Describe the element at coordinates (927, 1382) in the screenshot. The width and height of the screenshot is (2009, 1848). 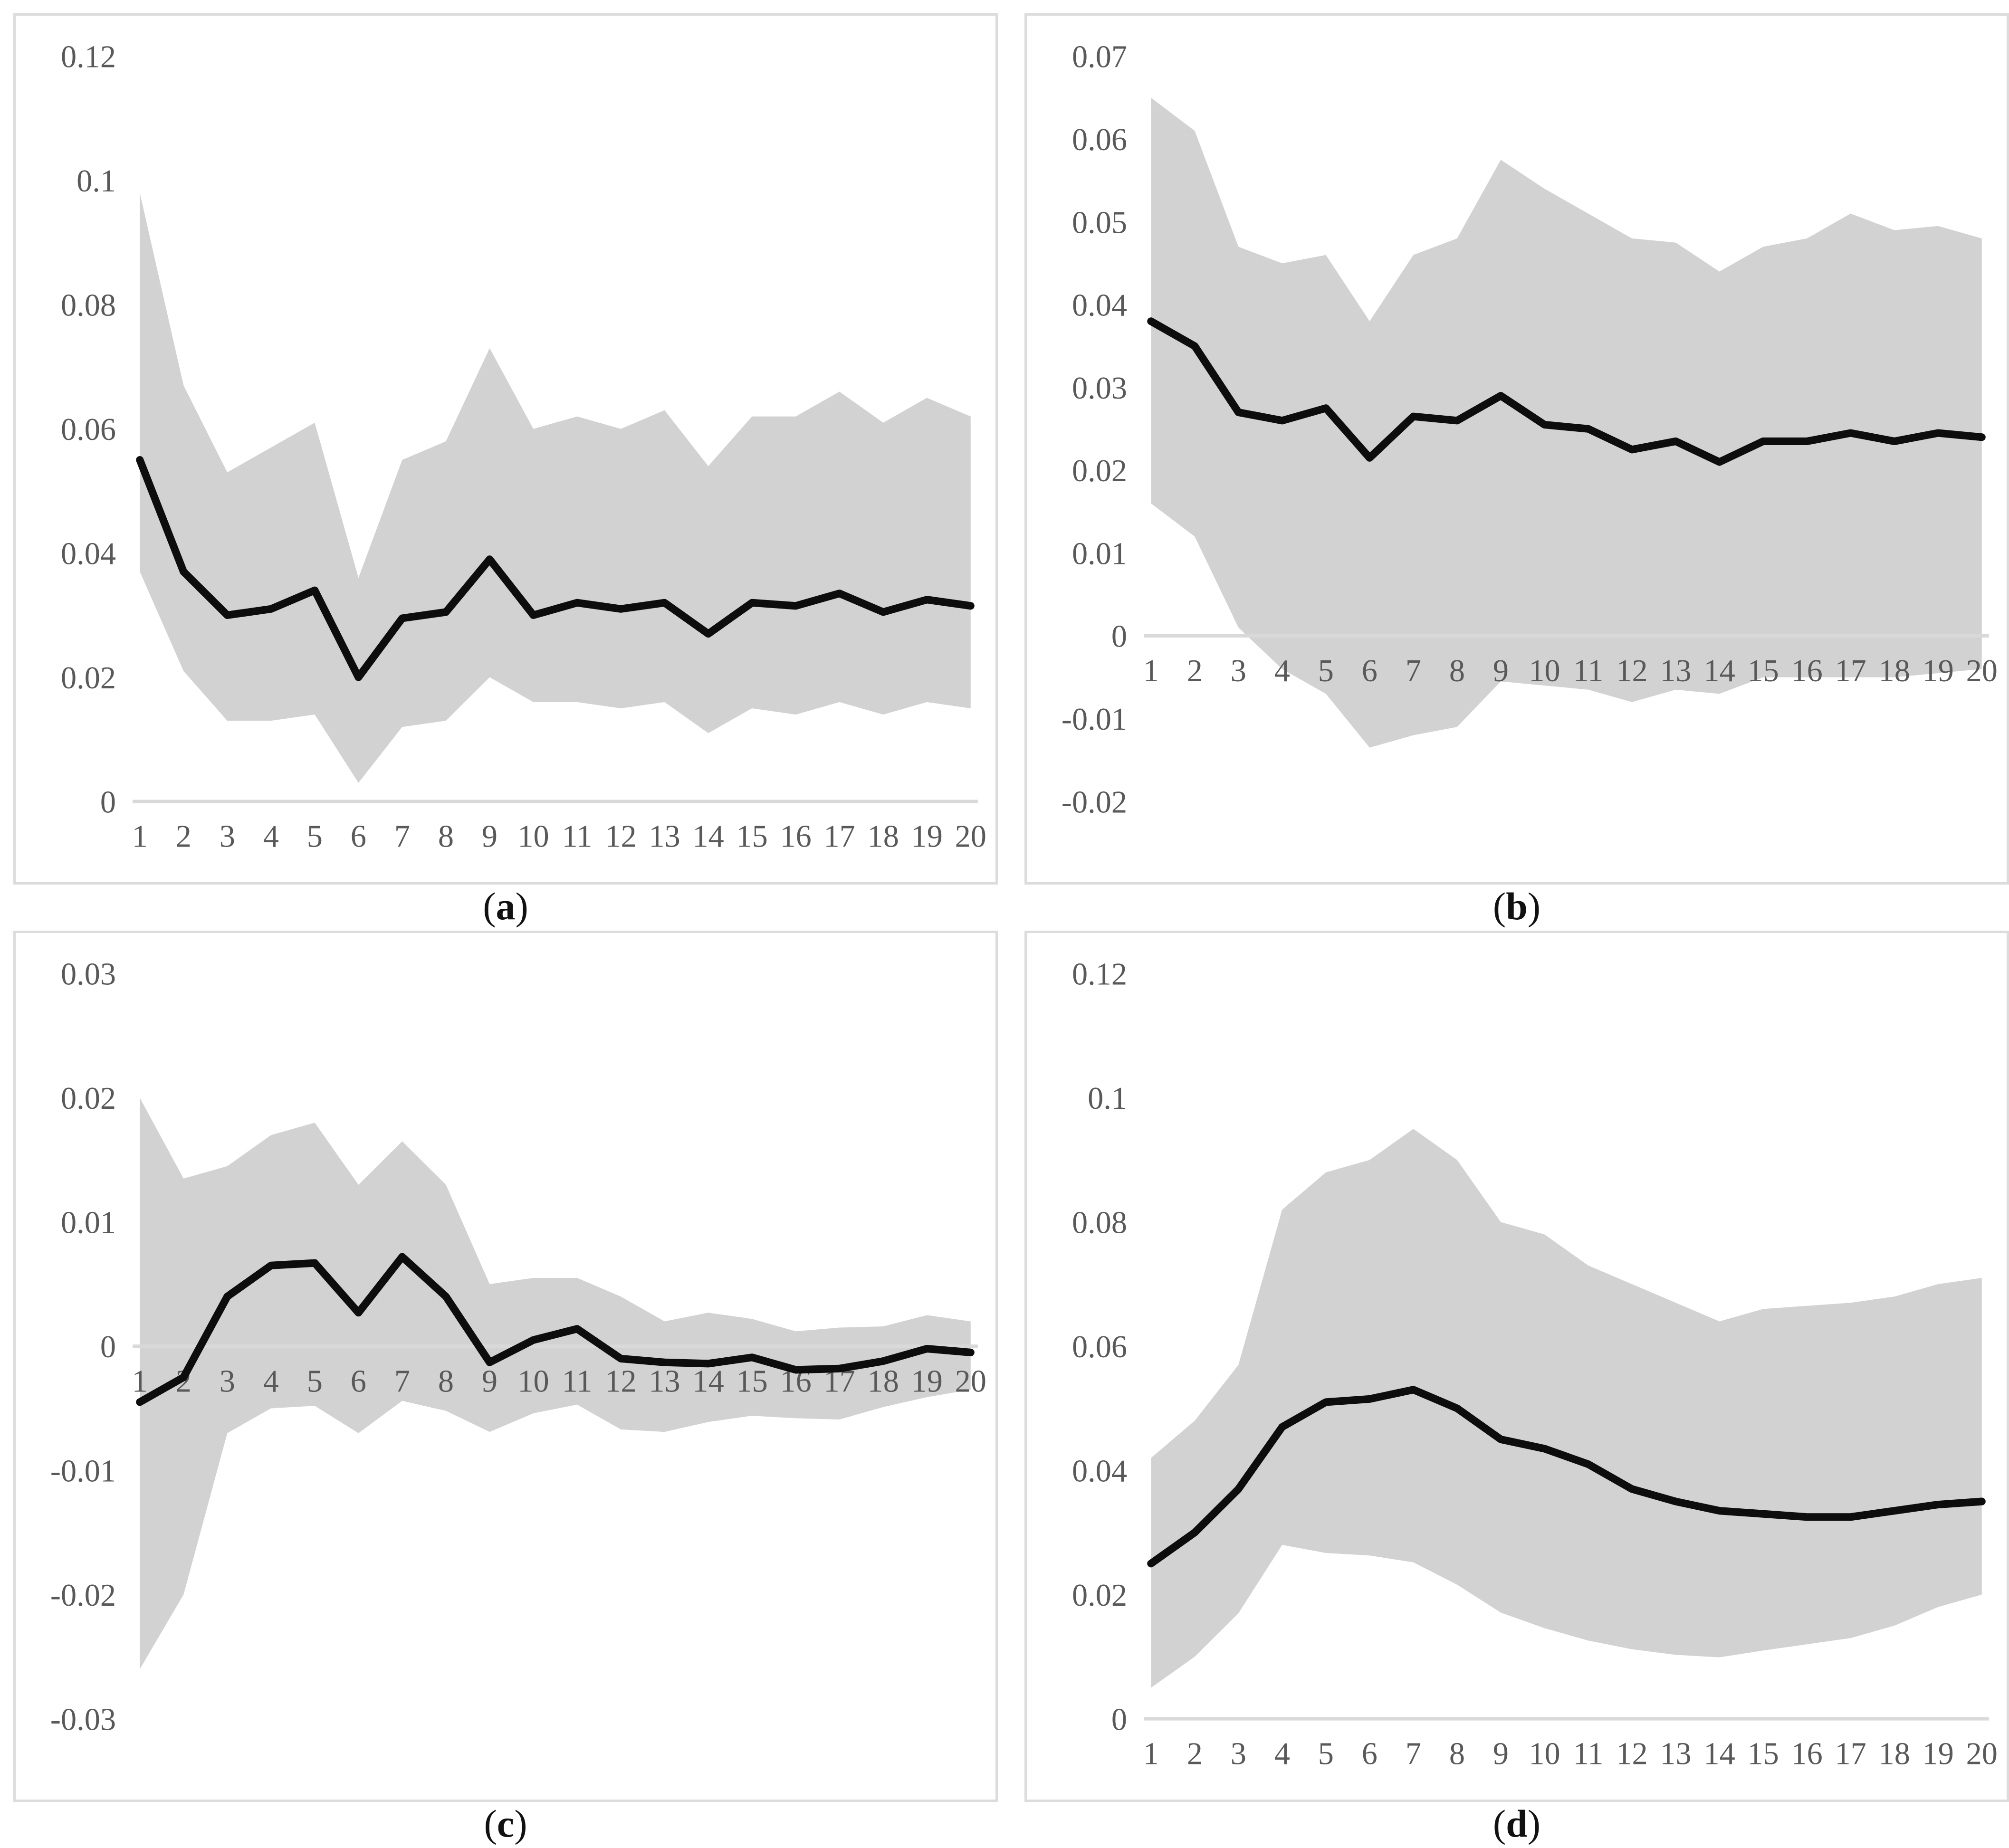
I see `x-tick-label-c: 19` at that location.